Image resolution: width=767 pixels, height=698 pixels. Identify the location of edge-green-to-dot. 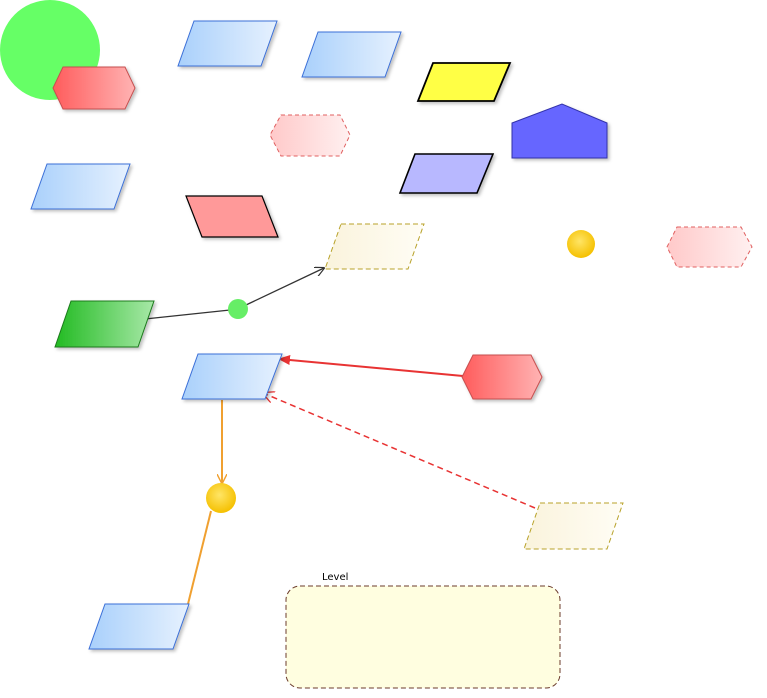
(187, 314).